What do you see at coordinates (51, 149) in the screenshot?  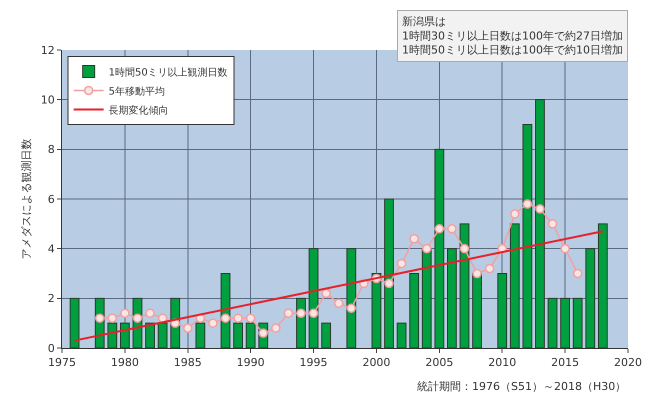 I see `y-tick-label: 8` at bounding box center [51, 149].